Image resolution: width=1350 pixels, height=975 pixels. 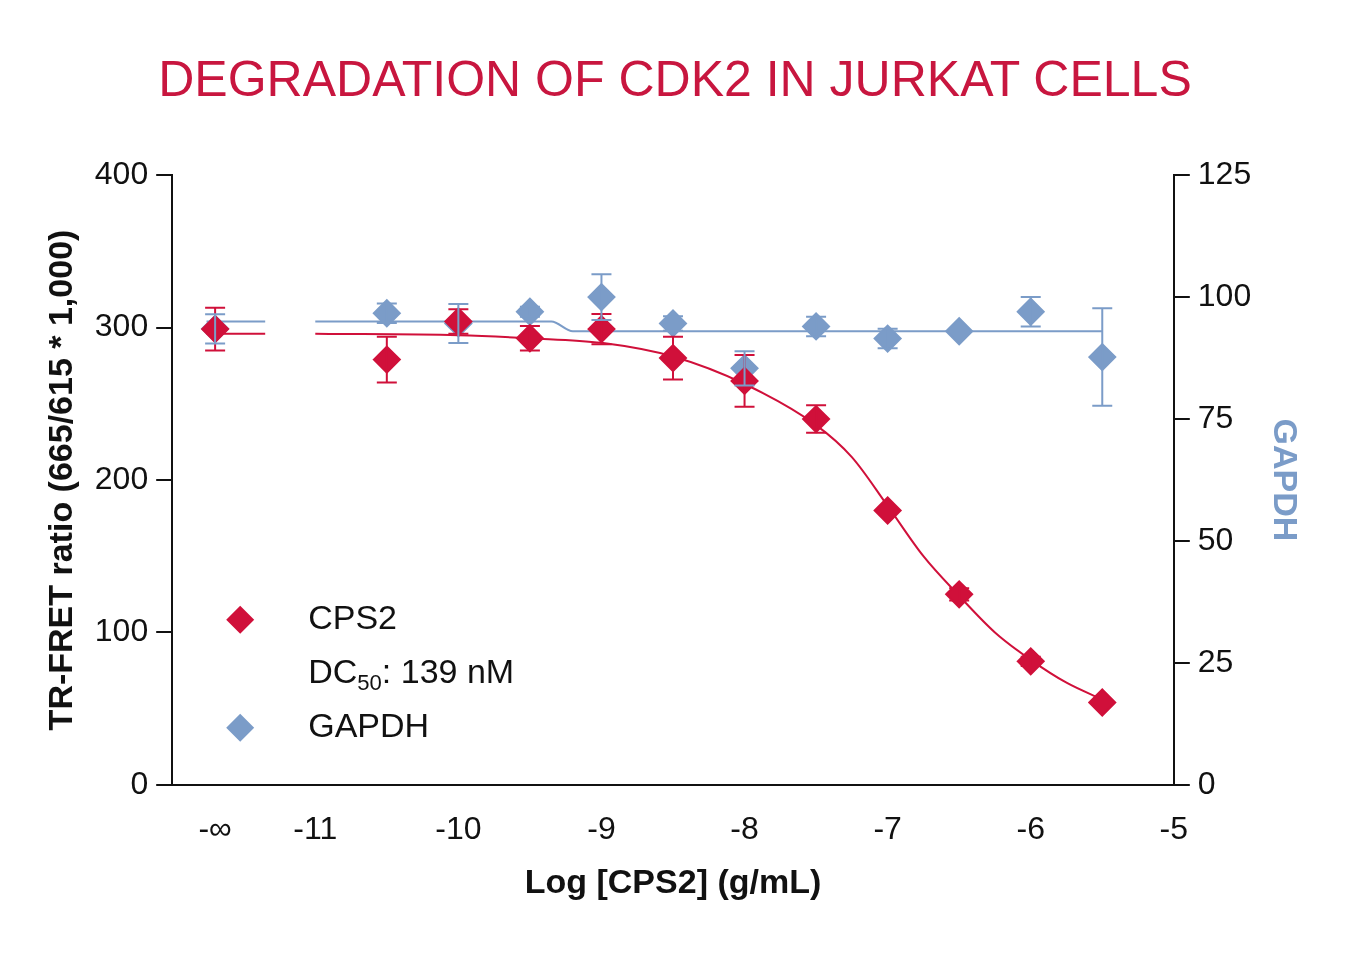 What do you see at coordinates (369, 725) in the screenshot?
I see `legend-label: GAPDH` at bounding box center [369, 725].